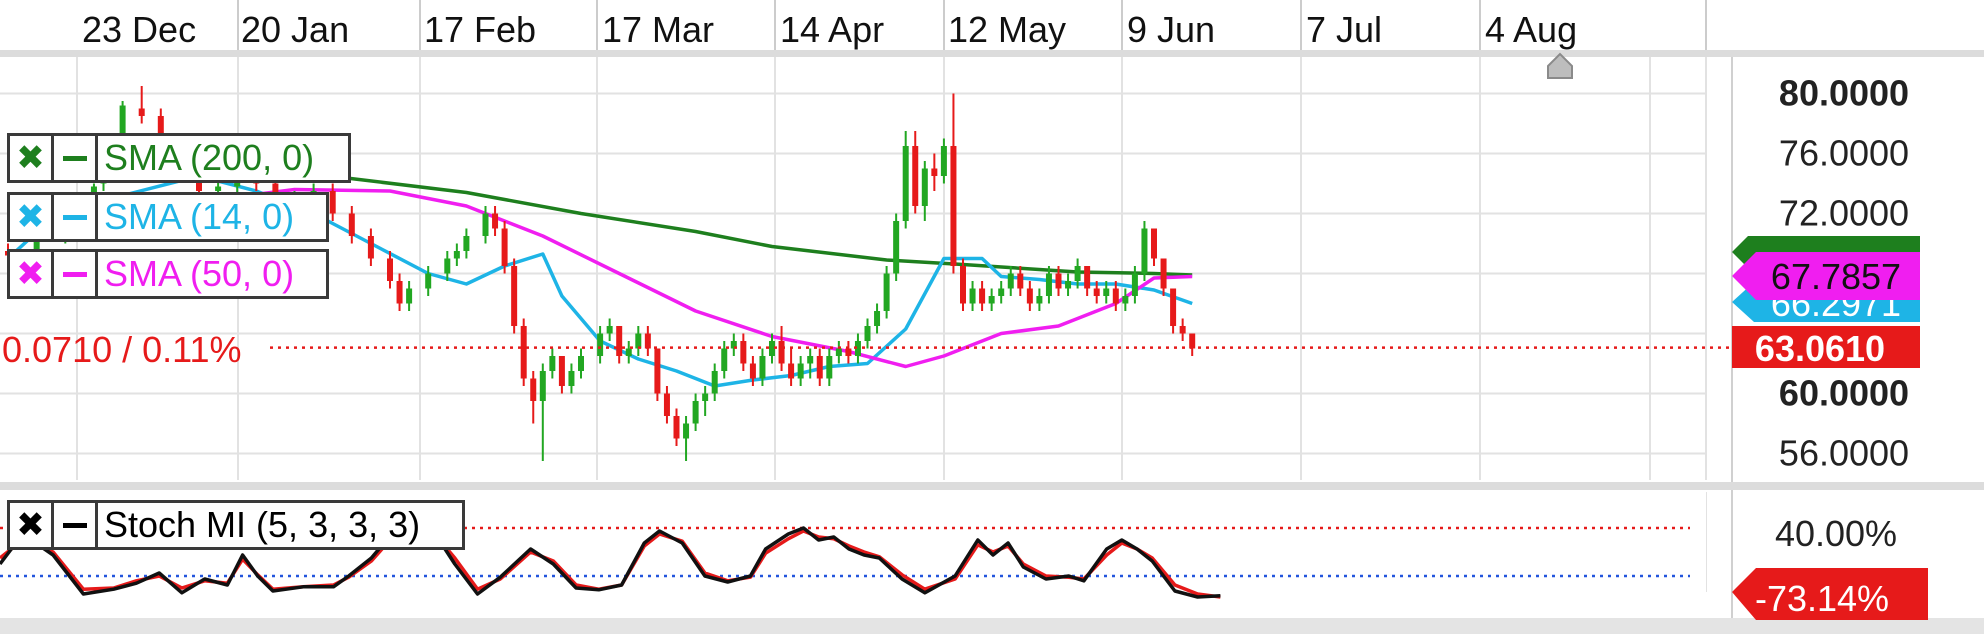  Describe the element at coordinates (1844, 453) in the screenshot. I see `y-tick-label: 56.0000` at that location.